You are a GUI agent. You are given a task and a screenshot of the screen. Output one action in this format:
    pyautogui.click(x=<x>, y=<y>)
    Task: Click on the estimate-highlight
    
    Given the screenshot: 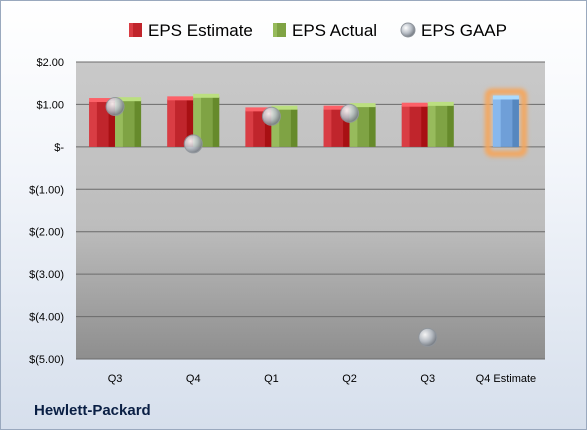 What is the action you would take?
    pyautogui.click(x=505, y=122)
    